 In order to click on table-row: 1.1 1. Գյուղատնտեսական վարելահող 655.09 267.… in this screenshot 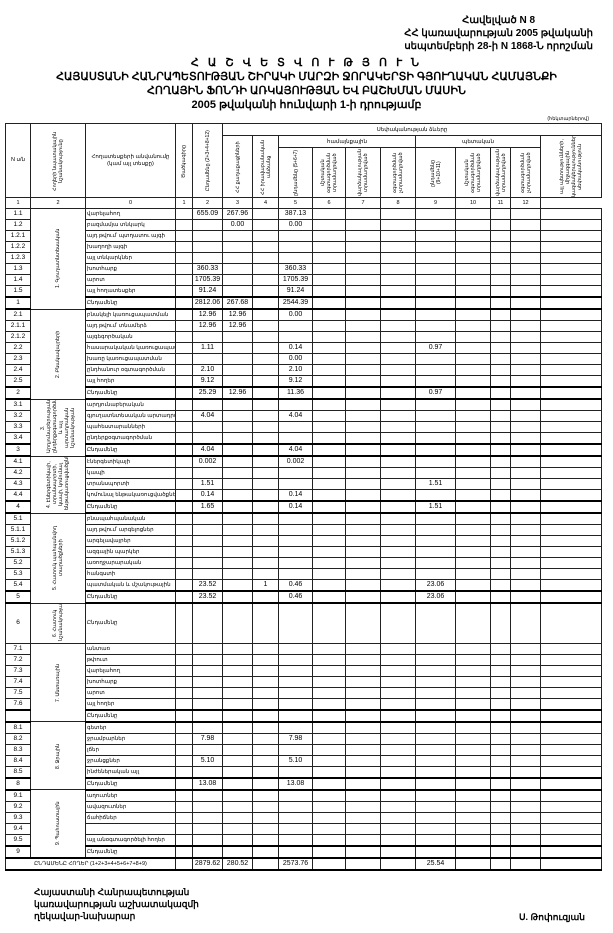, I will do `click(304, 259)`.